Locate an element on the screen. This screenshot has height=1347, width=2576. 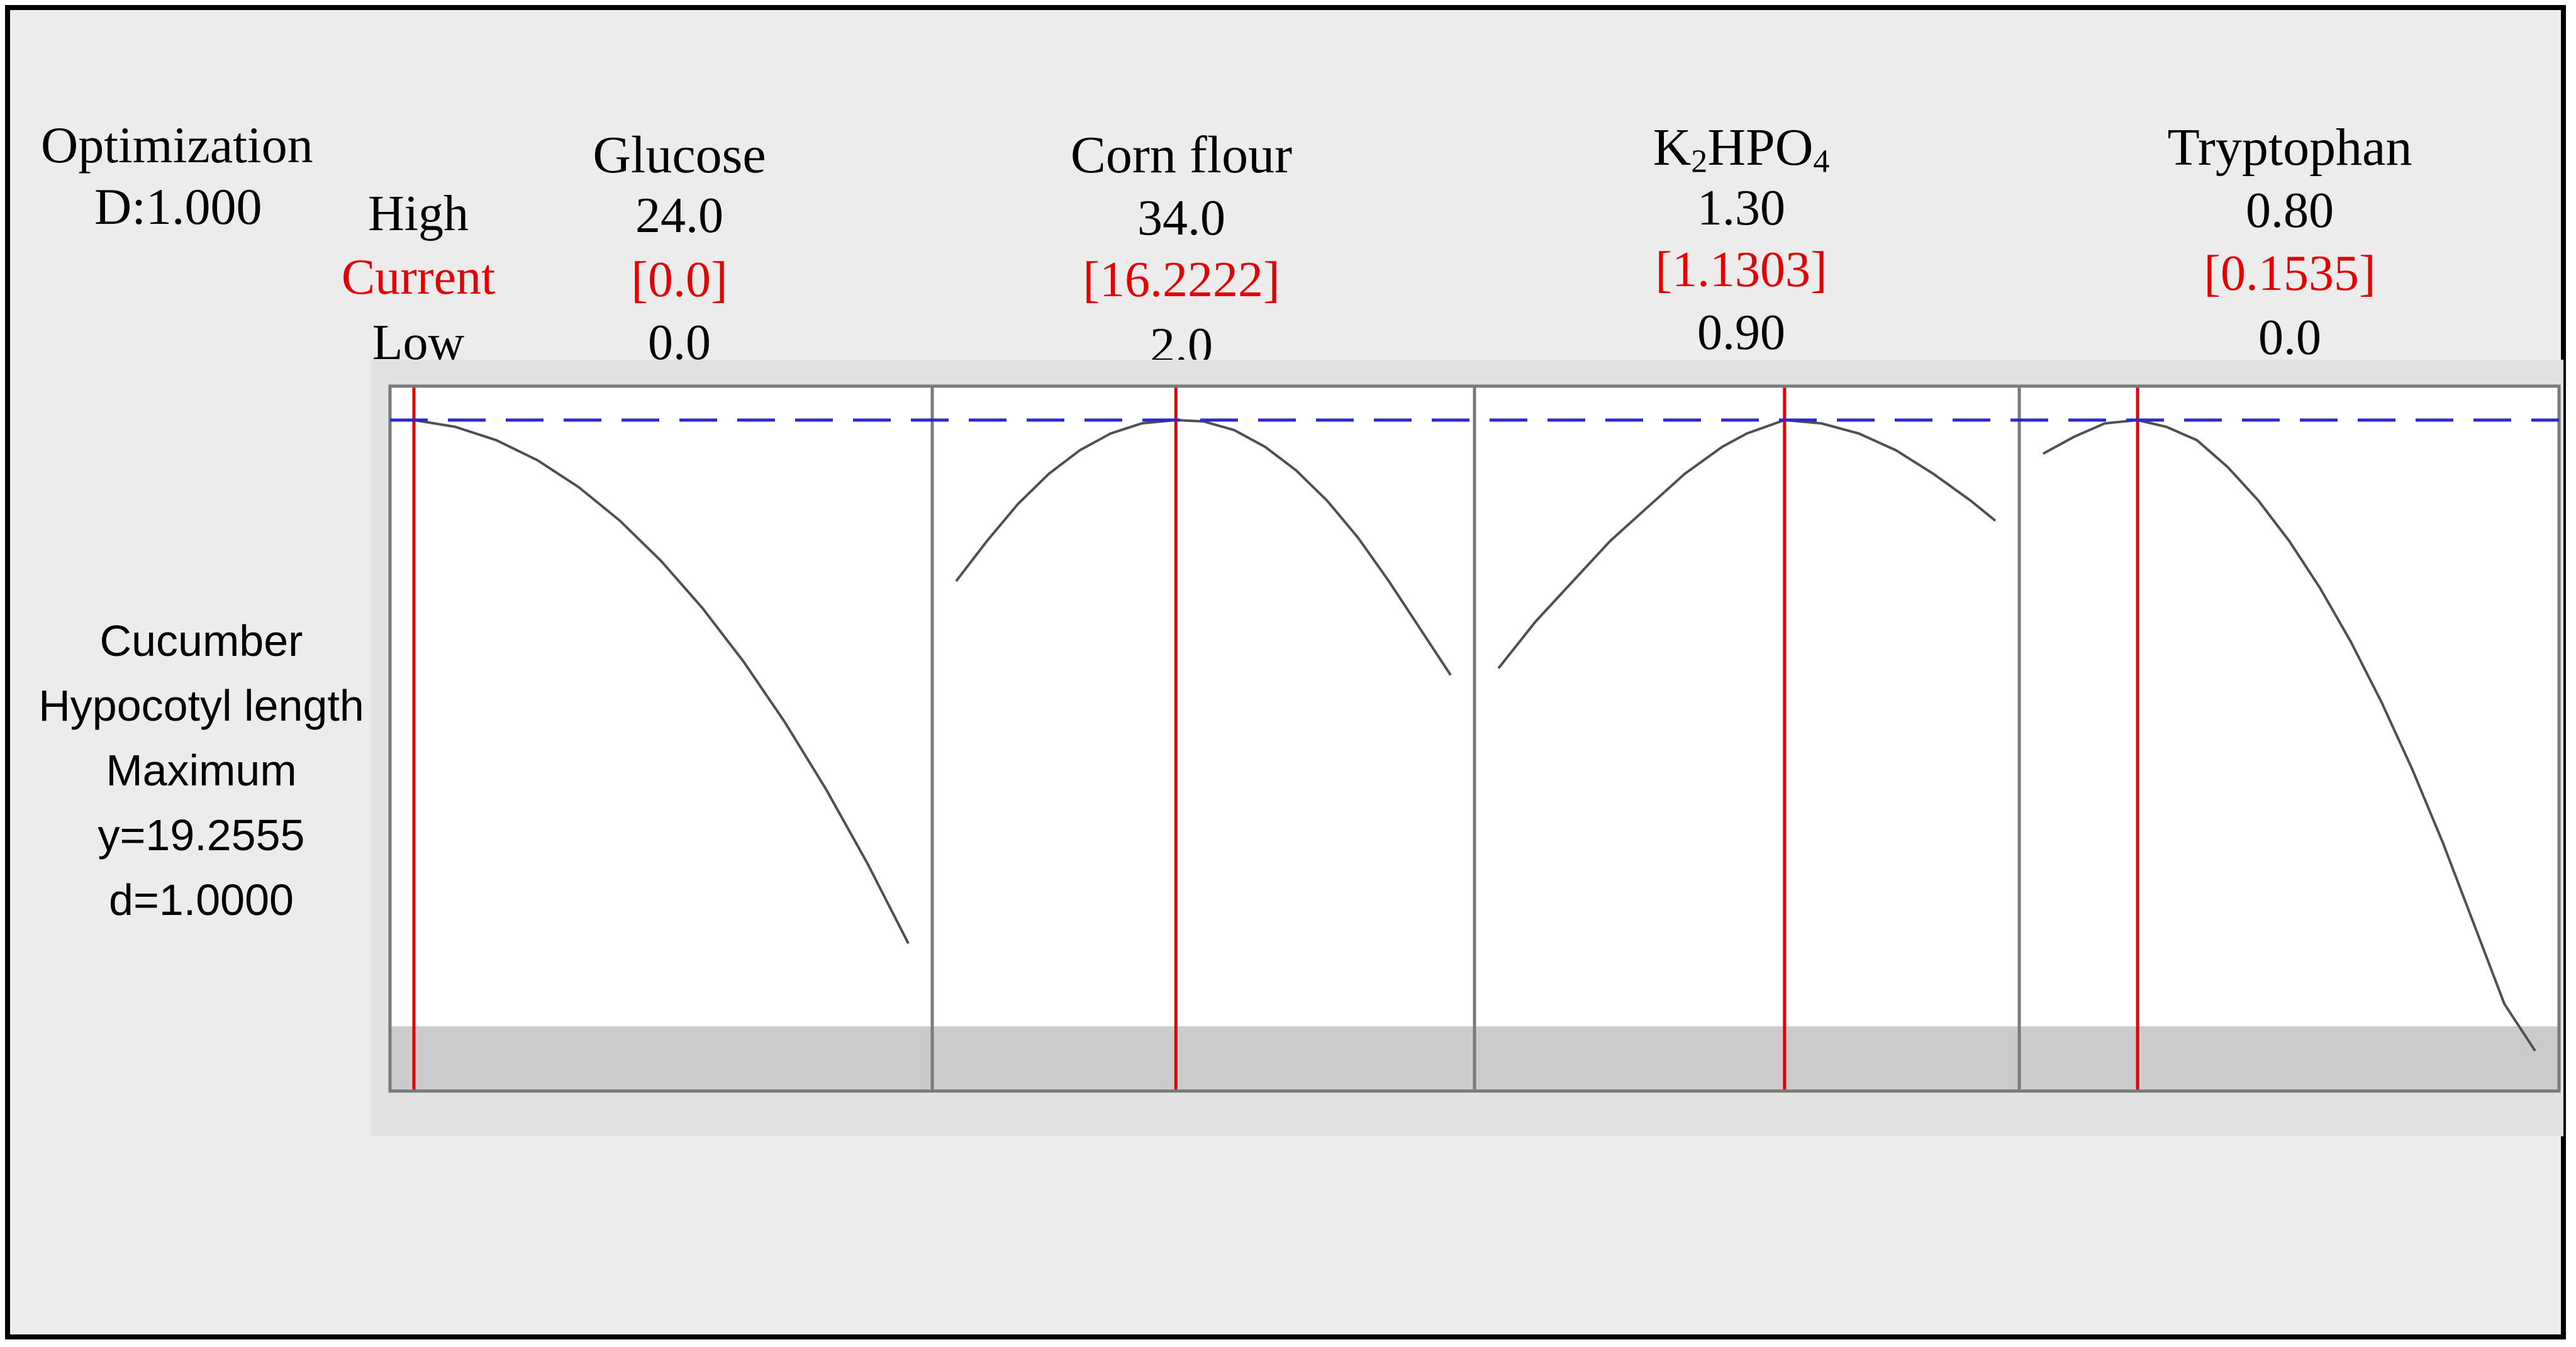
factor-high-corn-flour: 34.0 is located at coordinates (1181, 218).